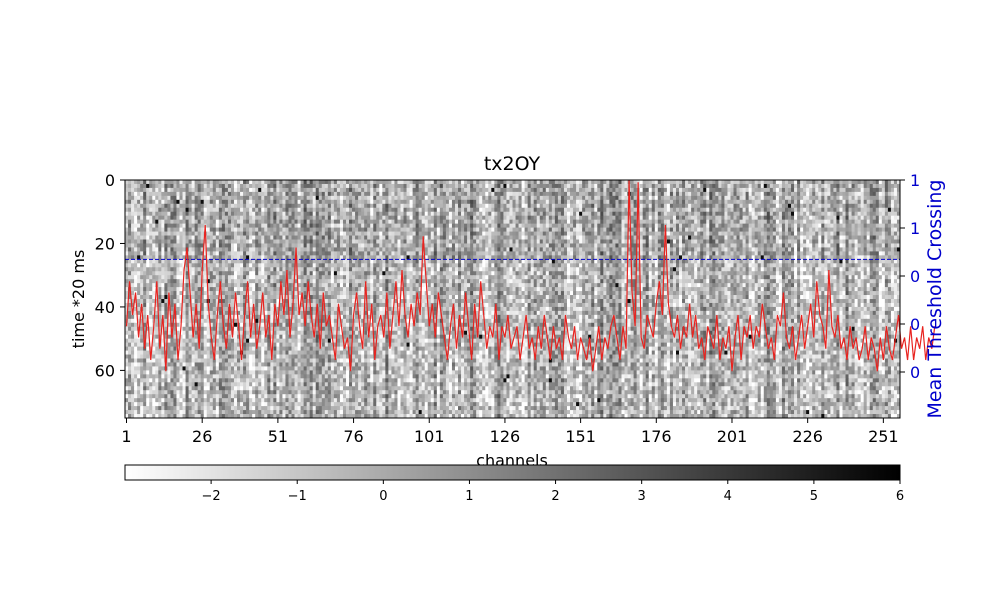 The image size is (1000, 604). What do you see at coordinates (814, 496) in the screenshot?
I see `colorbar-tick-label: 5` at bounding box center [814, 496].